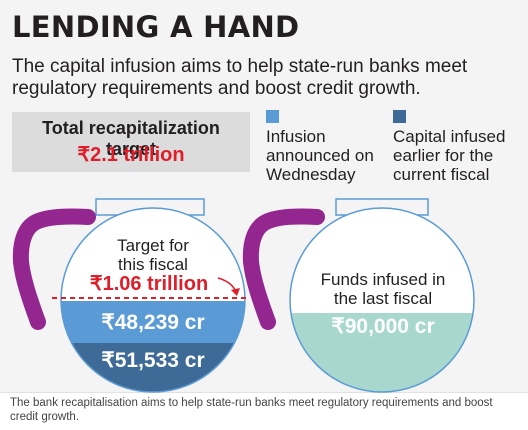 The image size is (528, 430). I want to click on right-pot-label-line: the last fiscal, so click(383, 298).